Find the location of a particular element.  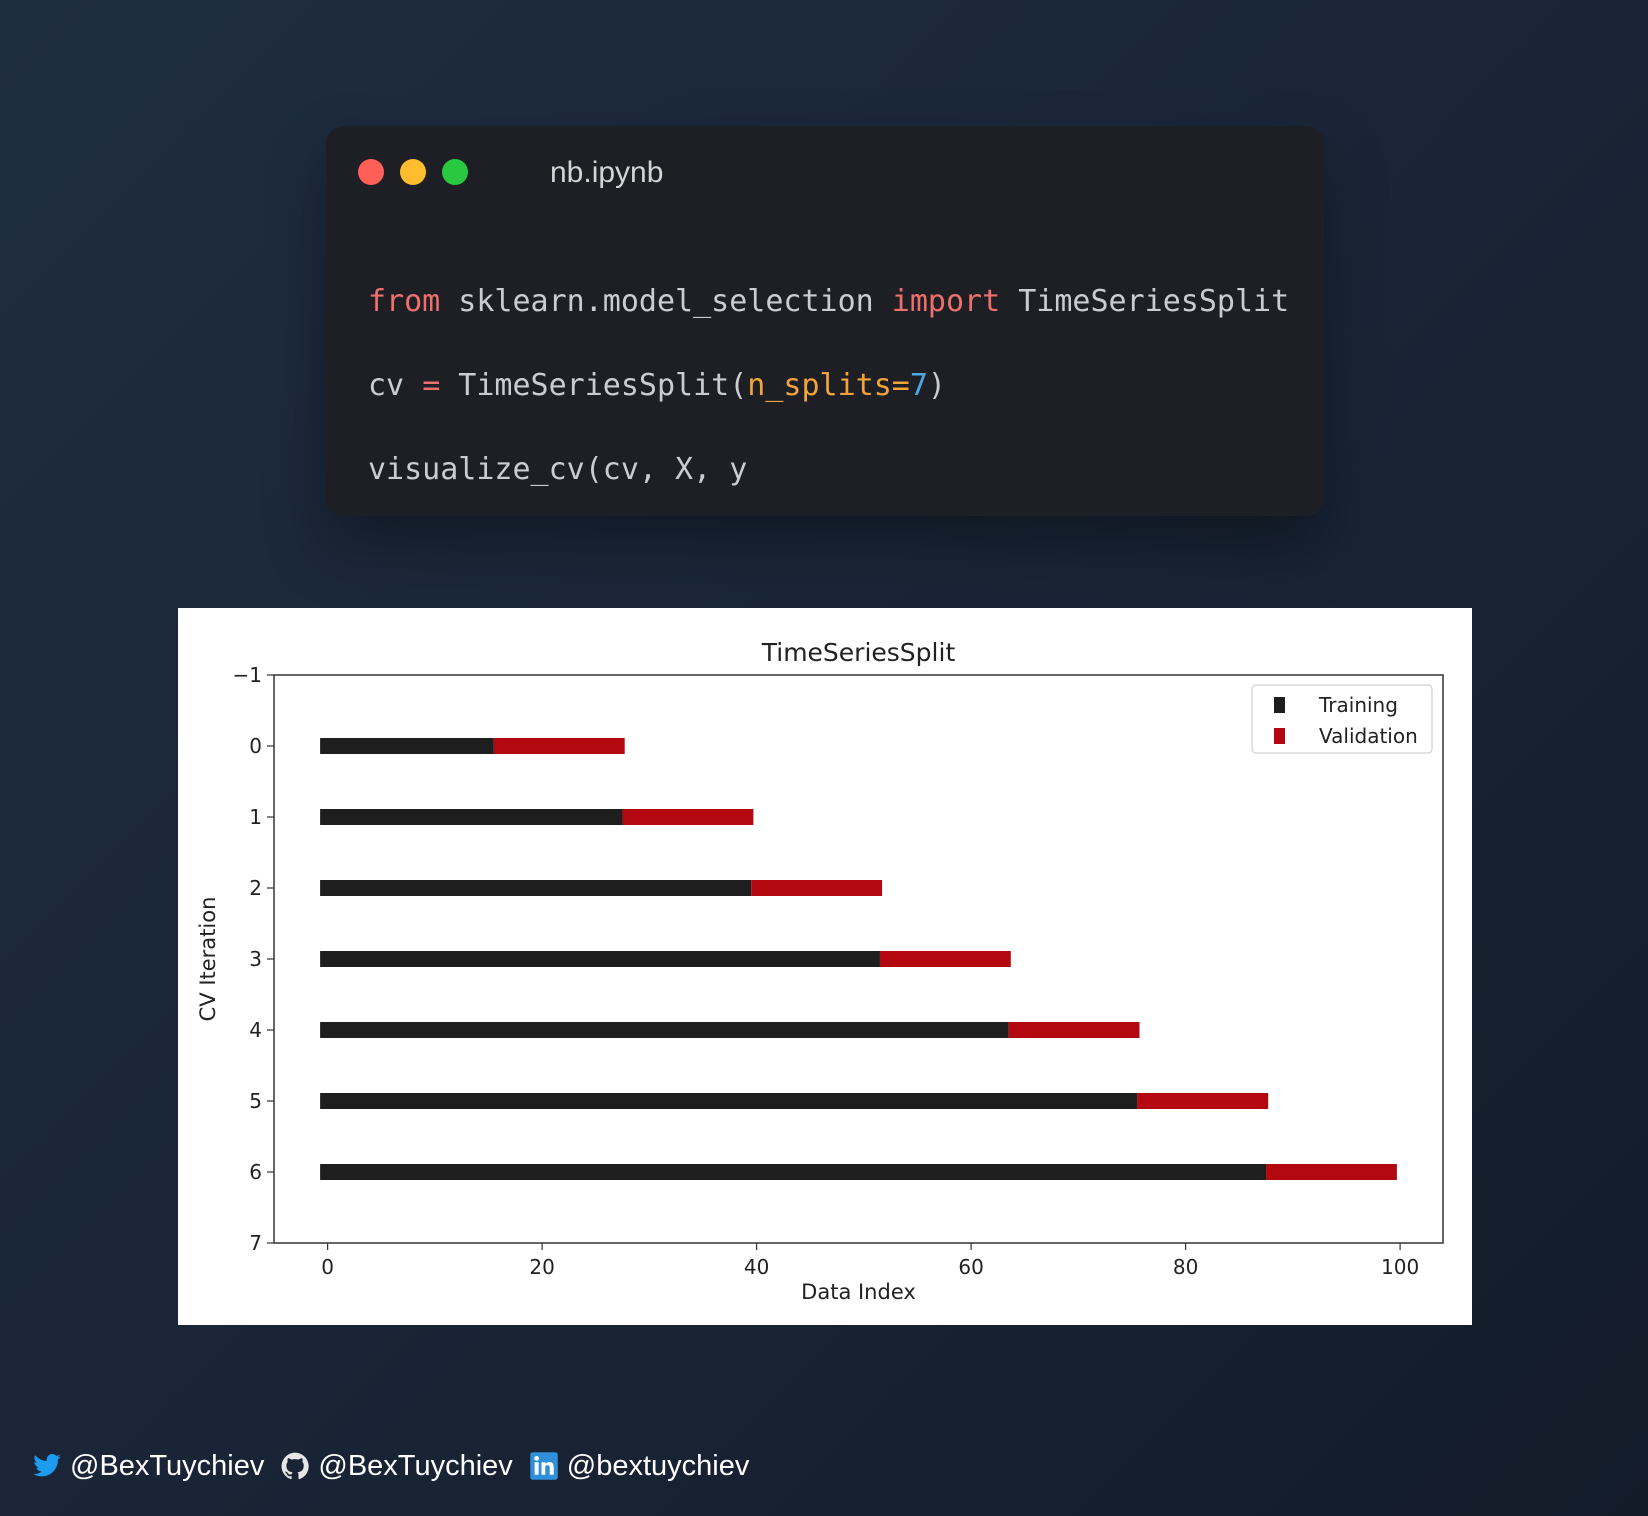

twitter-handle: @BexTuychiev is located at coordinates (167, 1465).